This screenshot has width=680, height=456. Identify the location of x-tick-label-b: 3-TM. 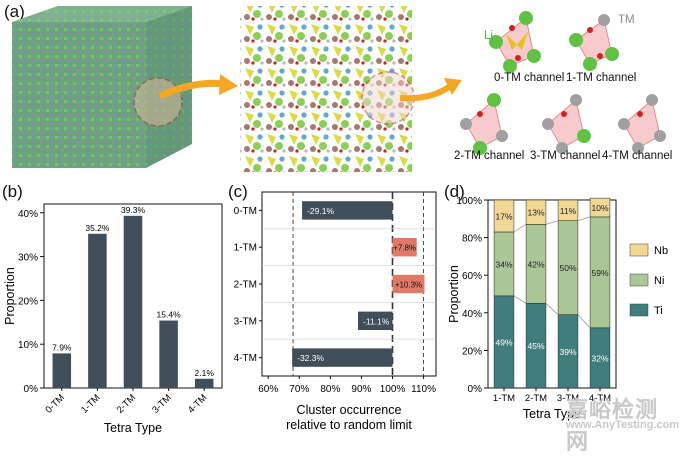
(162, 404).